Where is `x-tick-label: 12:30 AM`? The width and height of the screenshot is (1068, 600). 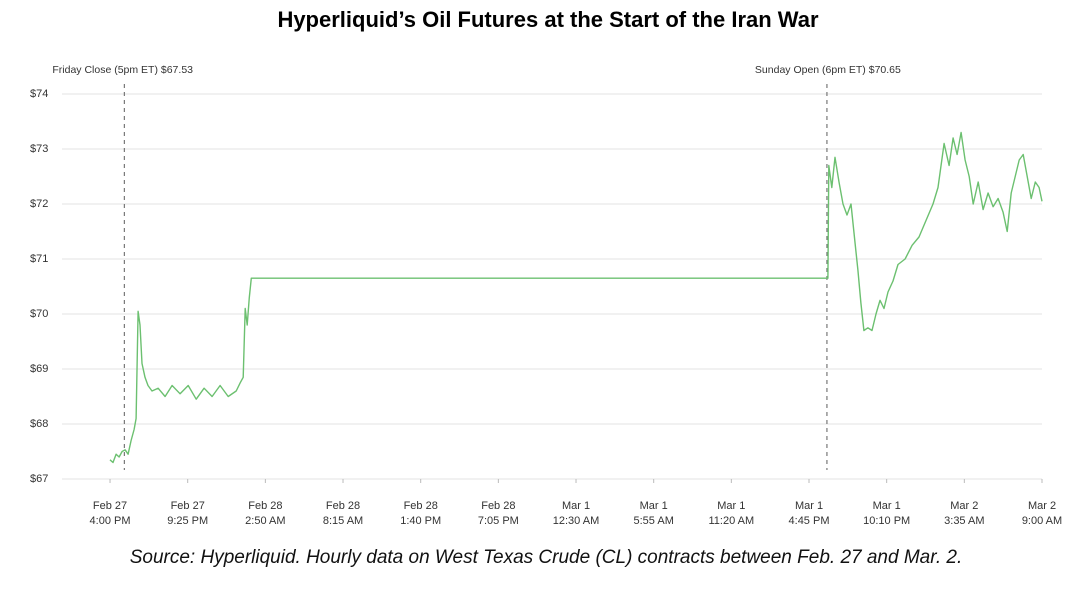
x-tick-label: 12:30 AM is located at coordinates (576, 521).